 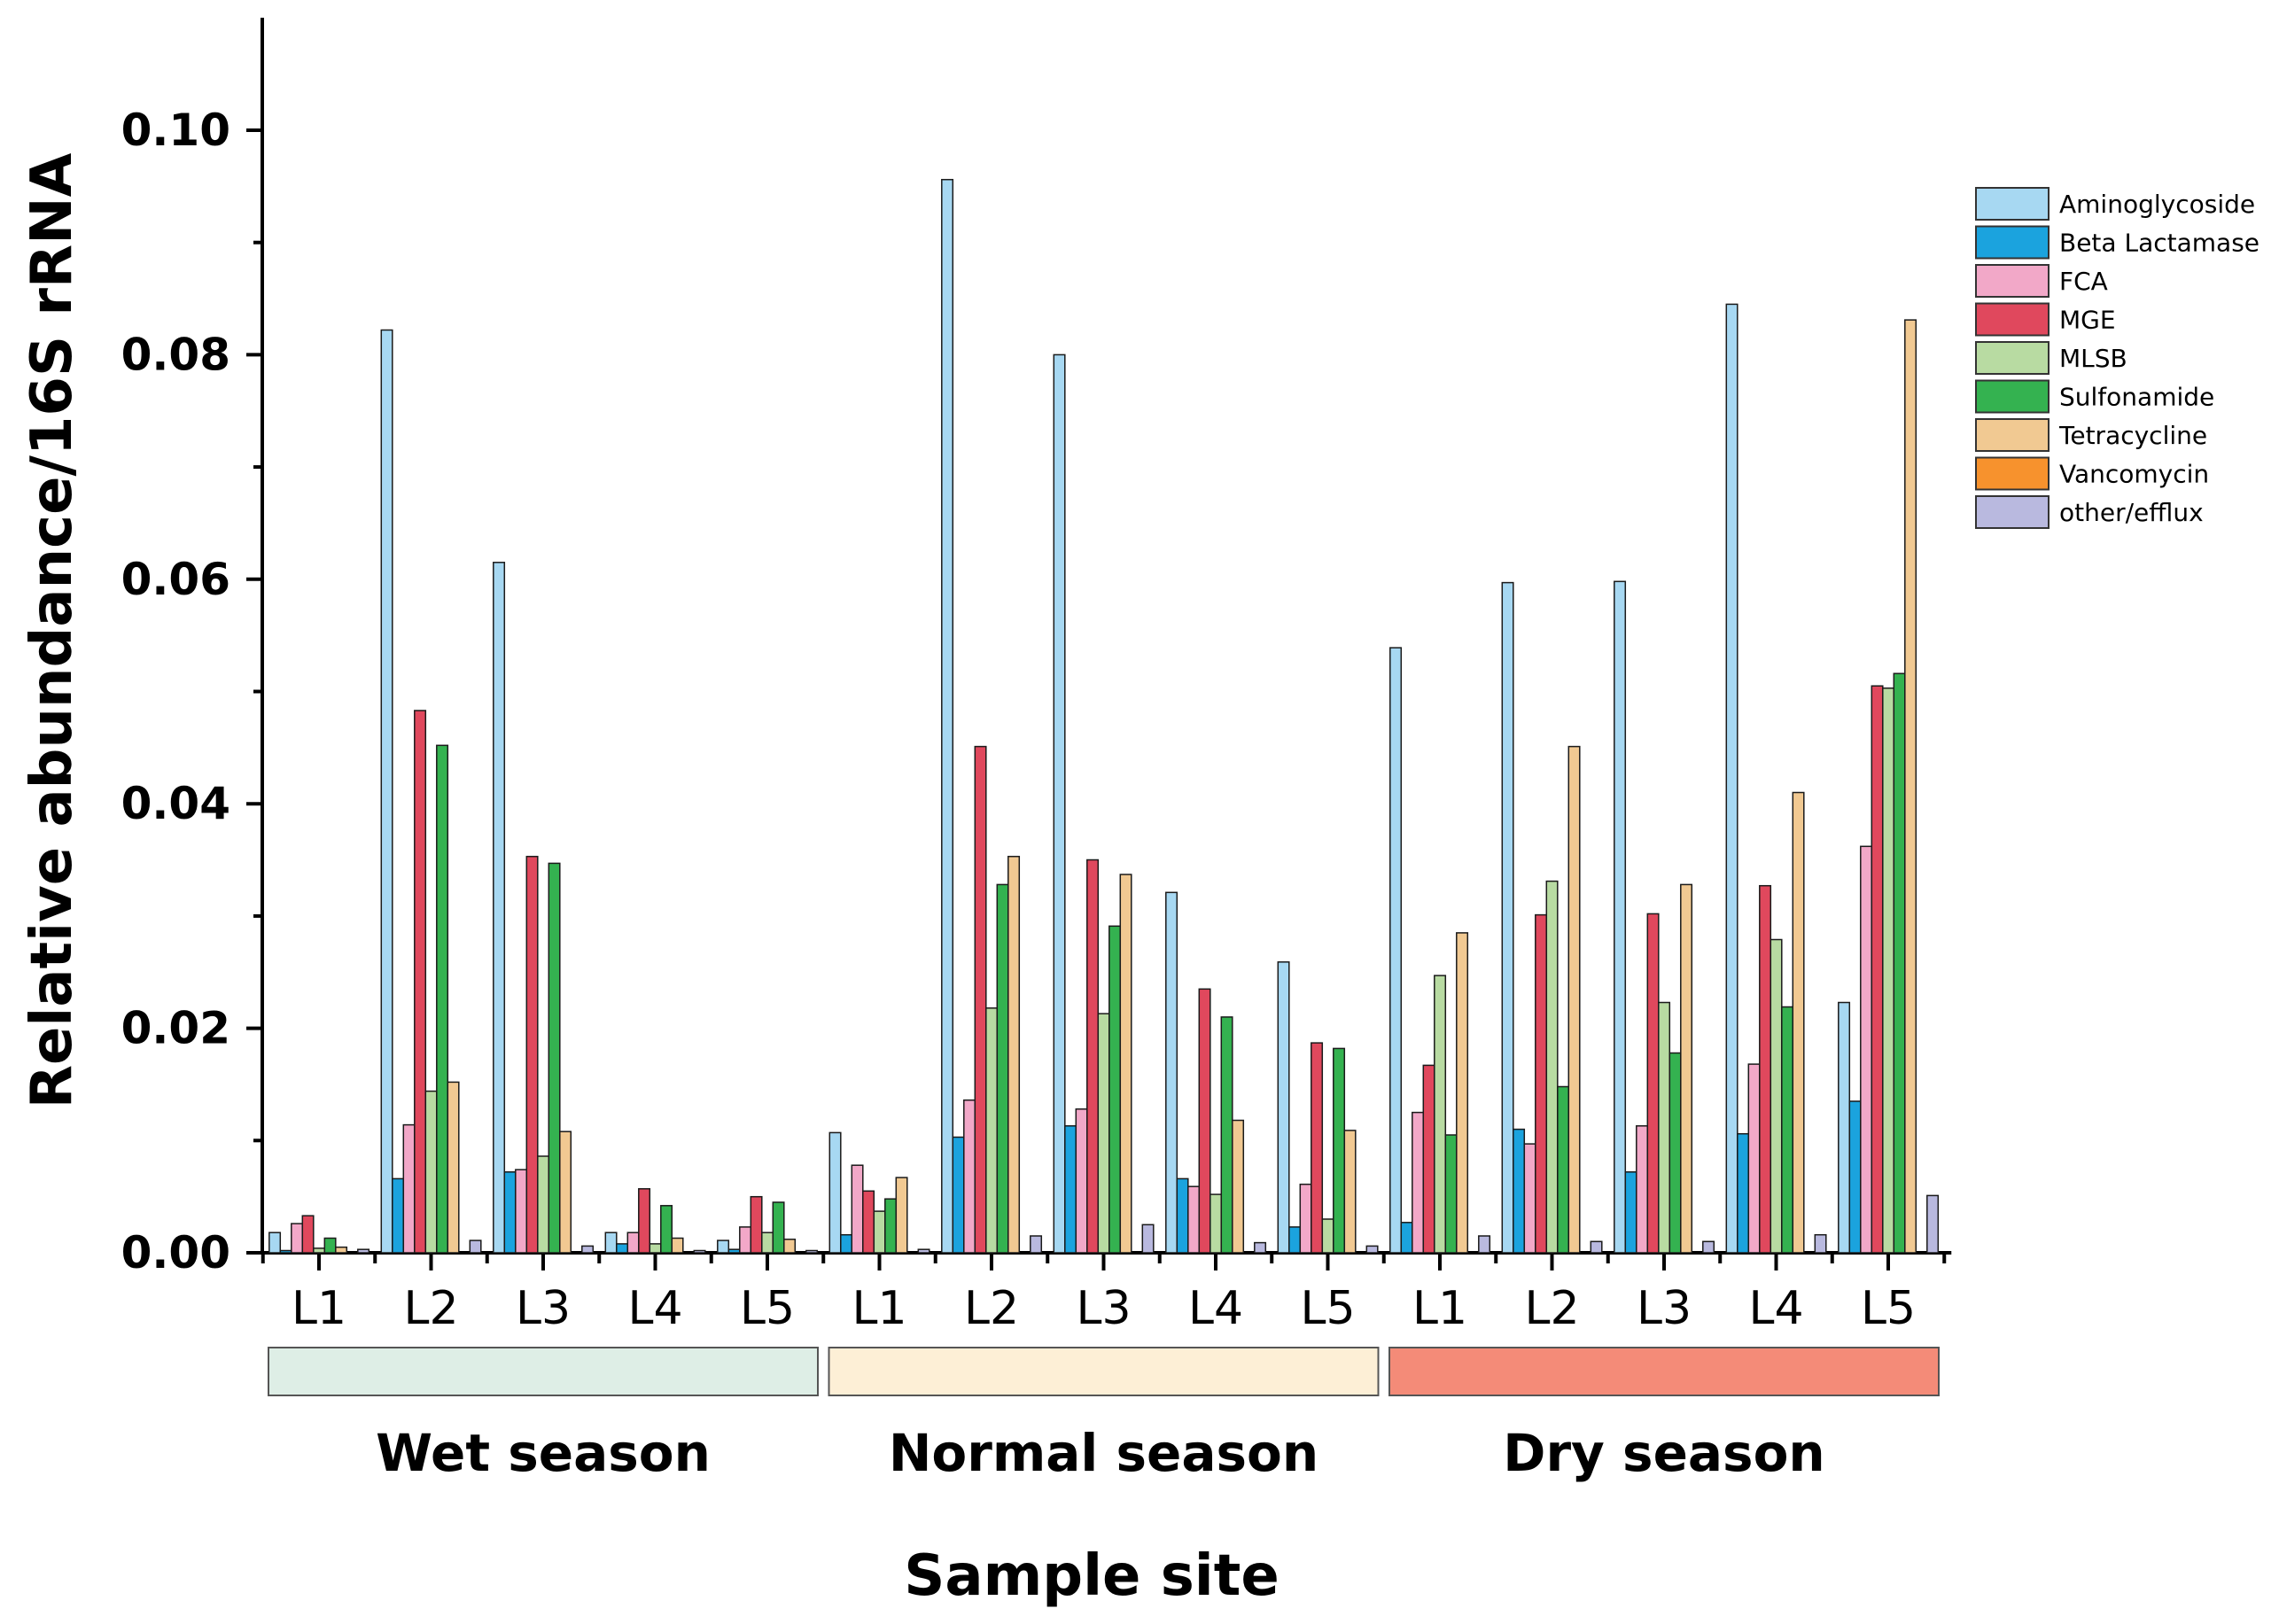 I want to click on y-tick-label: 0.02, so click(x=175, y=1029).